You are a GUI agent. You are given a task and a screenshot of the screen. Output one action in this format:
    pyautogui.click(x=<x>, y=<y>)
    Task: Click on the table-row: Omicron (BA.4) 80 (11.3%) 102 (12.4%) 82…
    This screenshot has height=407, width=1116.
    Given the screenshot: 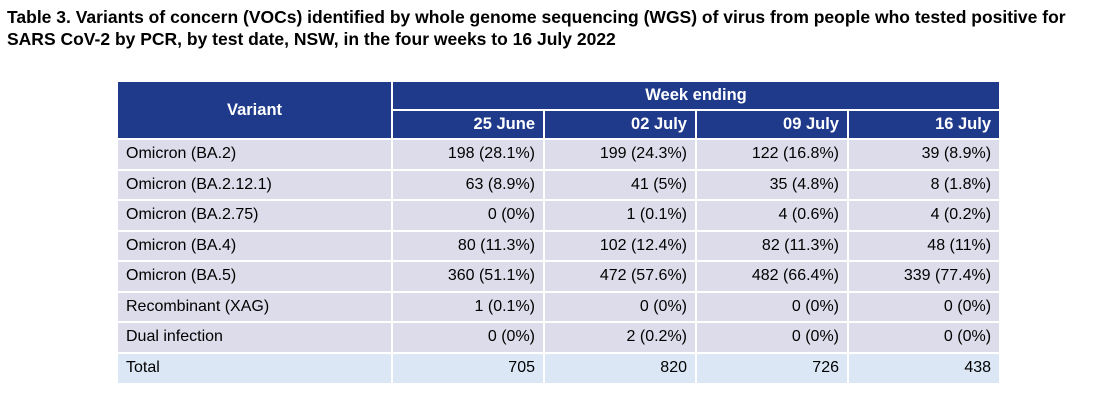 What is the action you would take?
    pyautogui.click(x=559, y=245)
    